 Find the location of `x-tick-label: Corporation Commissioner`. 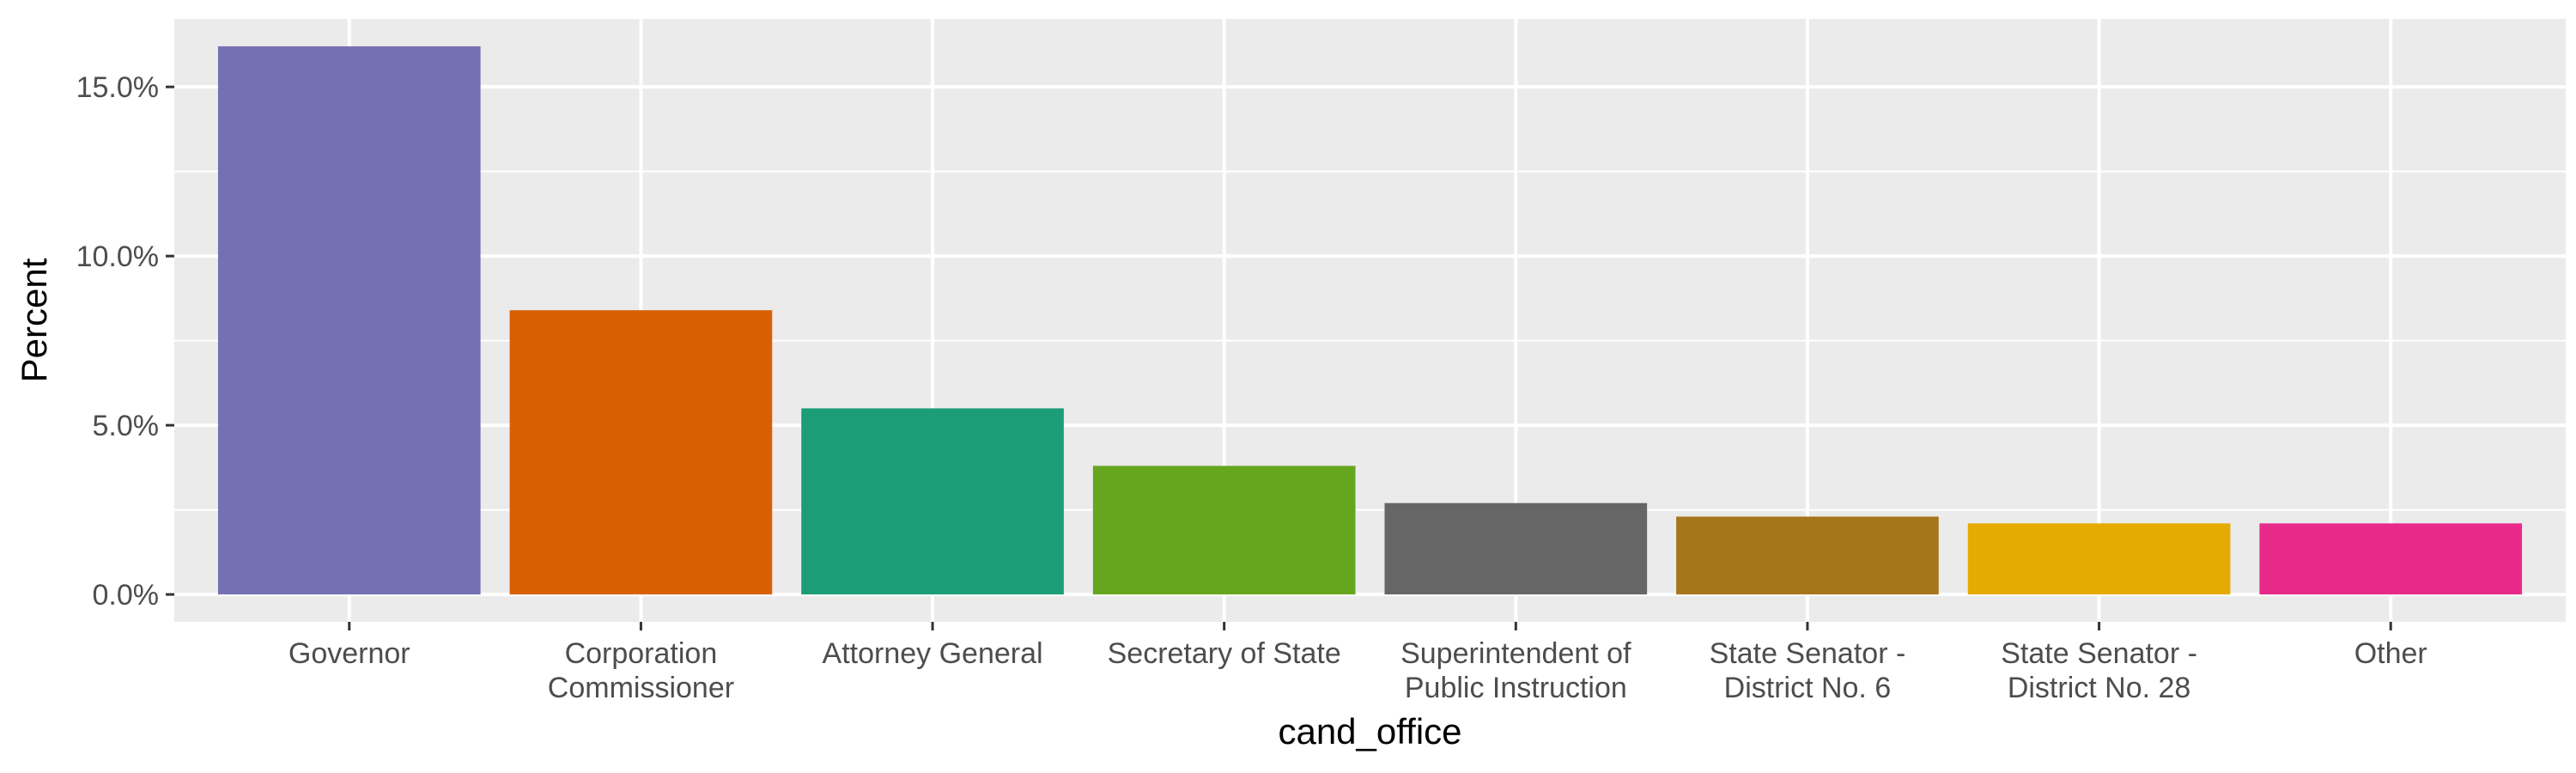

x-tick-label: Corporation Commissioner is located at coordinates (641, 670).